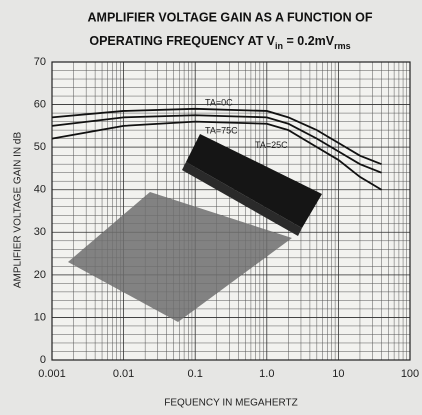 The width and height of the screenshot is (422, 415). Describe the element at coordinates (230, 17) in the screenshot. I see `chart-title: AMPLIFIER VOLTAGE GAIN AS A FUNCTION OF` at that location.